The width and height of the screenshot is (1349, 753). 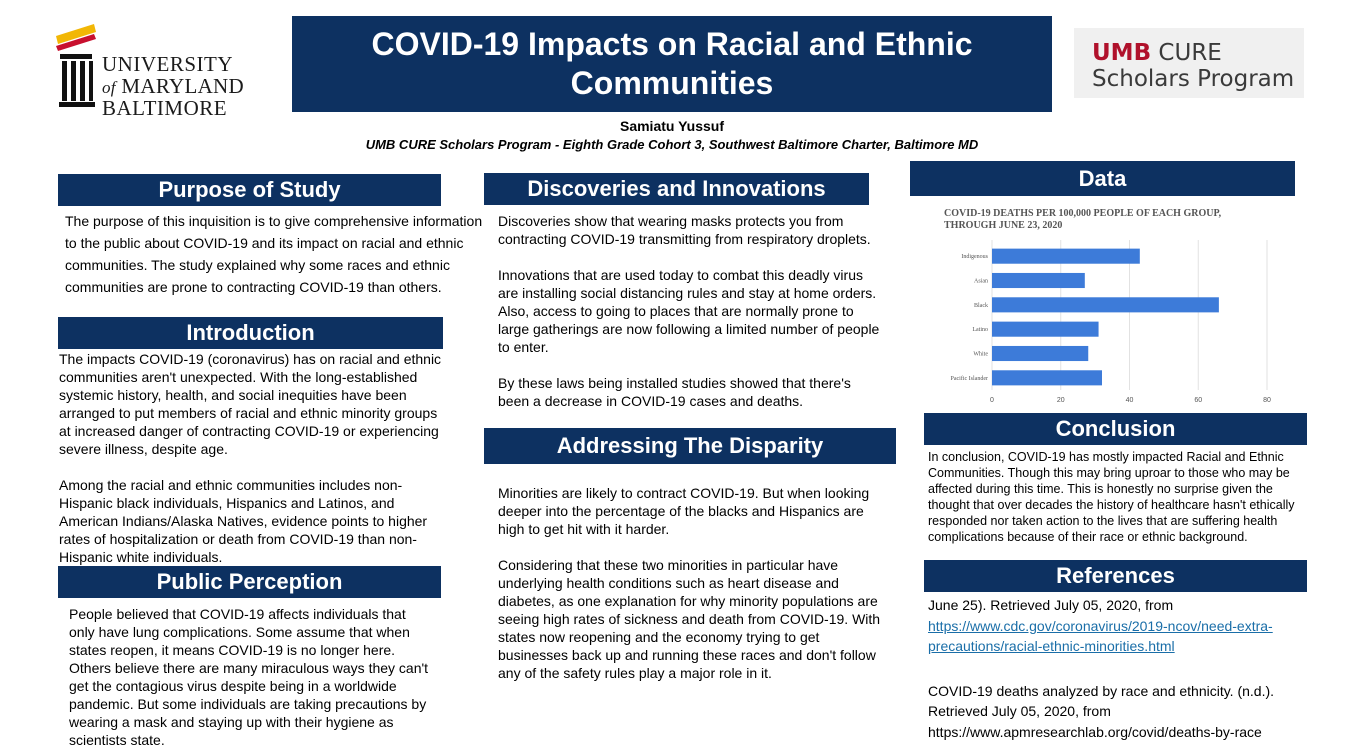 I want to click on cure-logo-line2: Scholars Program, so click(x=1193, y=79).